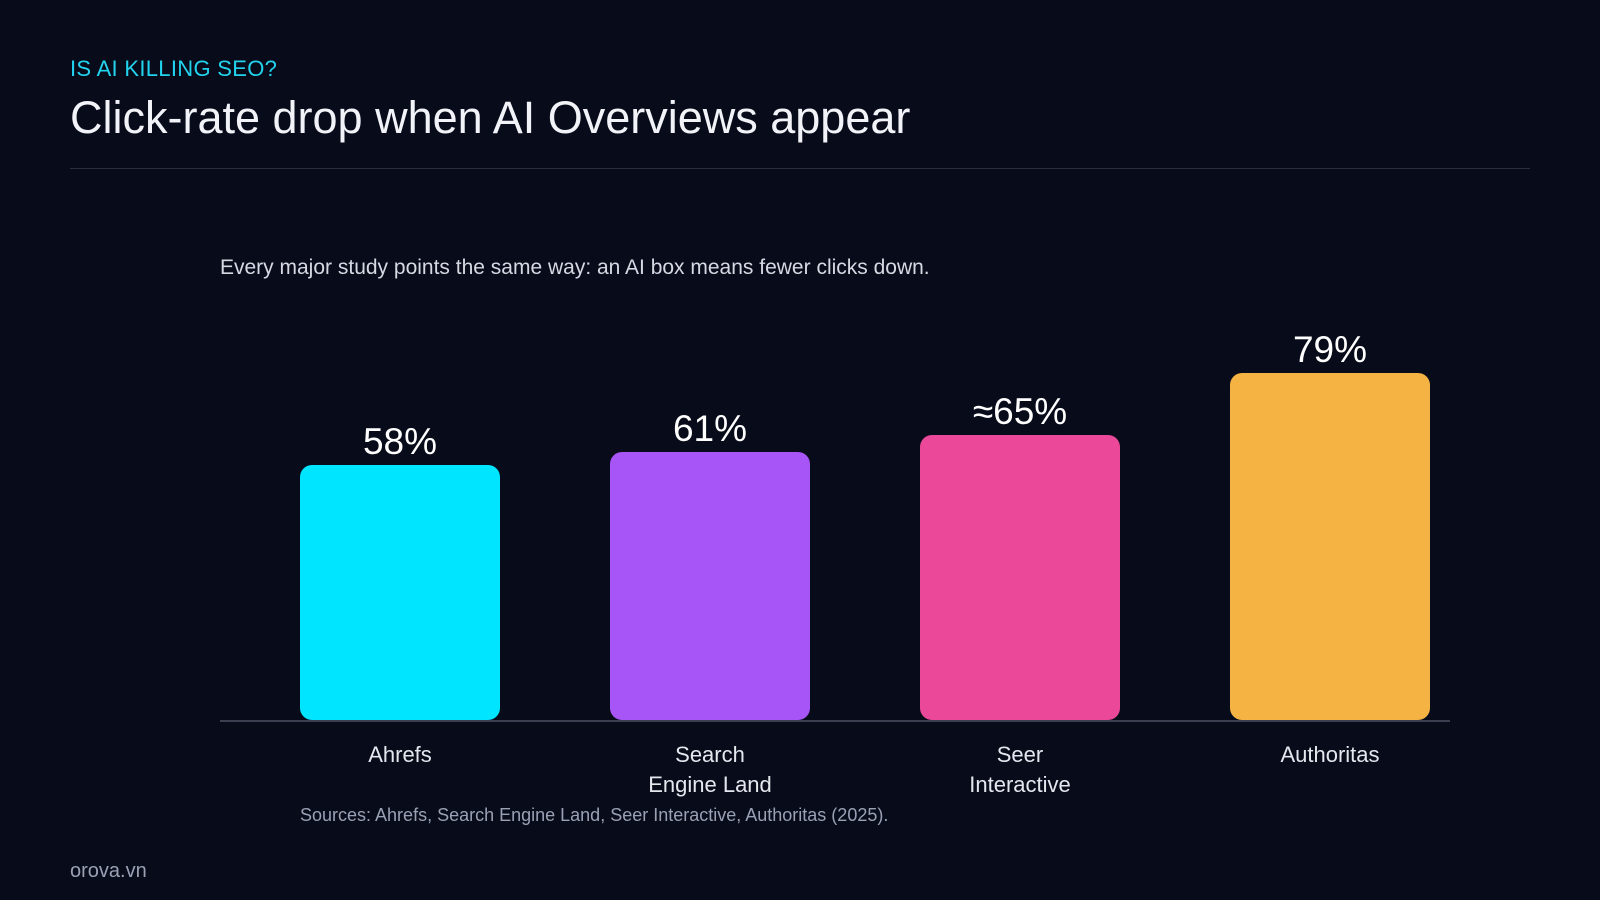  I want to click on footer: orova.vn, so click(108, 871).